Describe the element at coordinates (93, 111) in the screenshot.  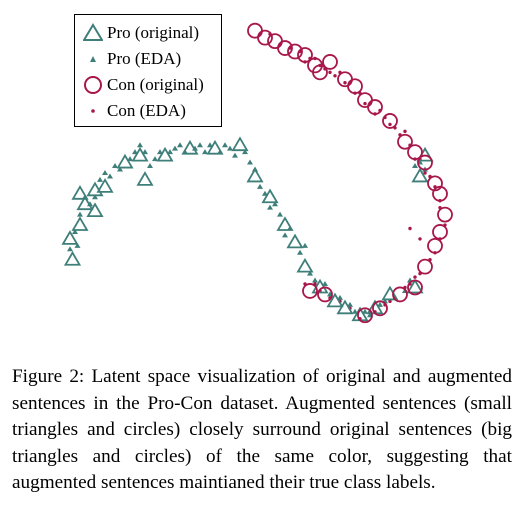
I see `small-dot-marker-icon` at that location.